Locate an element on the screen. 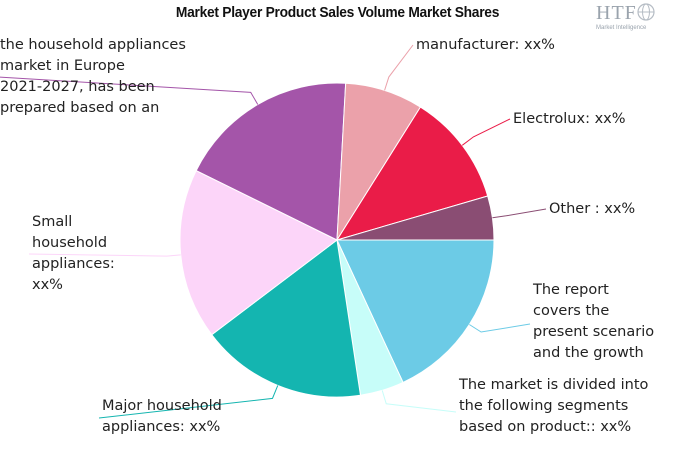 The width and height of the screenshot is (675, 450). slice-label: Major household appliances: xx% is located at coordinates (162, 416).